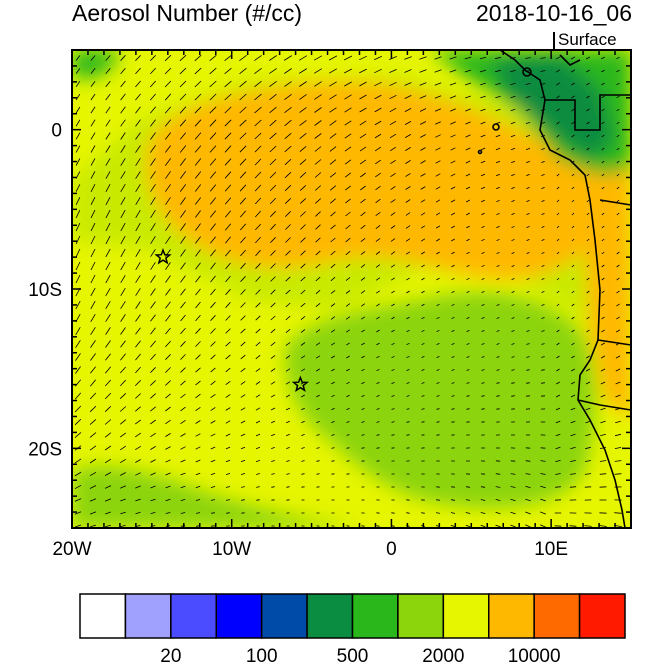  I want to click on star-marker-south, so click(300, 384).